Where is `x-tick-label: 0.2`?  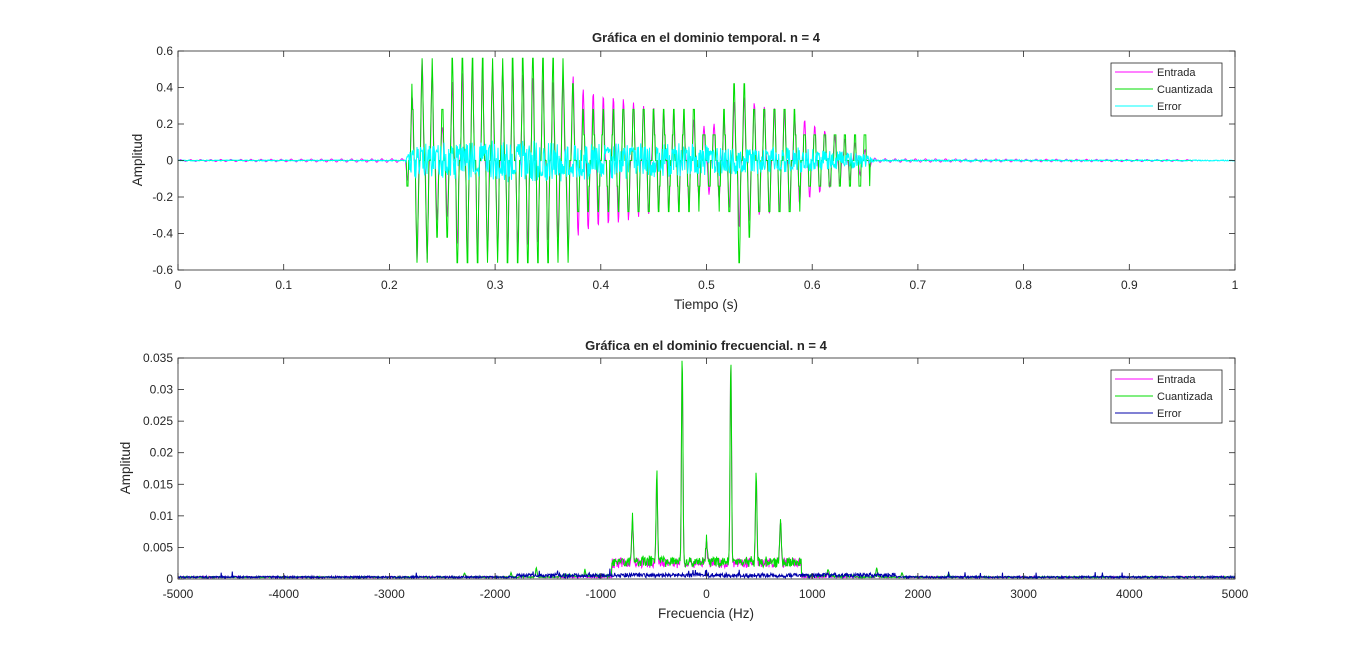 x-tick-label: 0.2 is located at coordinates (389, 285).